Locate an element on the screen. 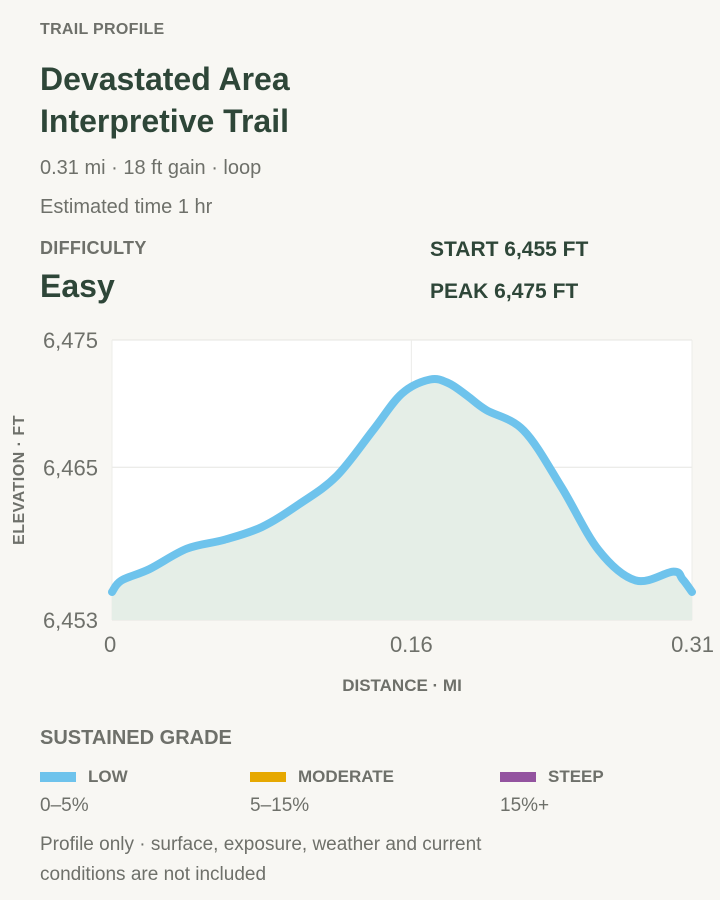 Image resolution: width=720 pixels, height=900 pixels. legend-range-moderate: 5–15% is located at coordinates (280, 805).